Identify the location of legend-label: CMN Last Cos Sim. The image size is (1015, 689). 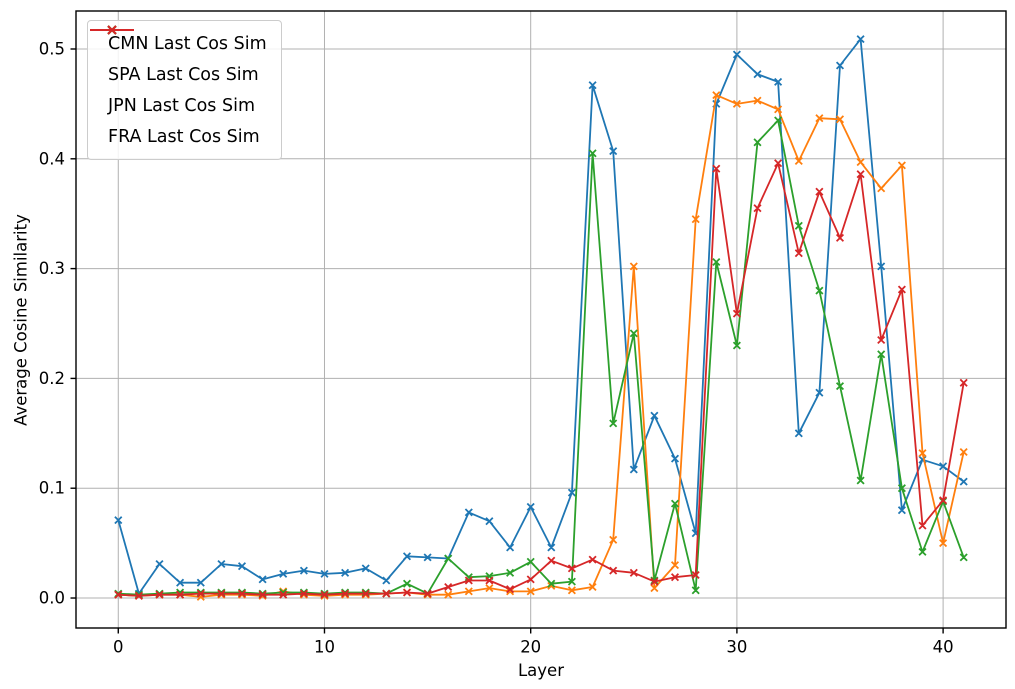
(187, 43).